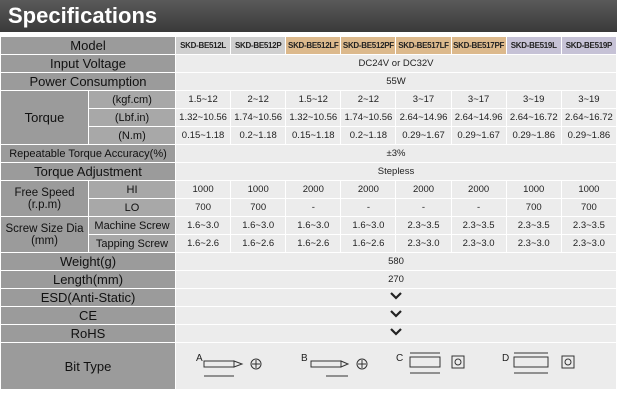  Describe the element at coordinates (88, 45) in the screenshot. I see `row-label: Model` at that location.